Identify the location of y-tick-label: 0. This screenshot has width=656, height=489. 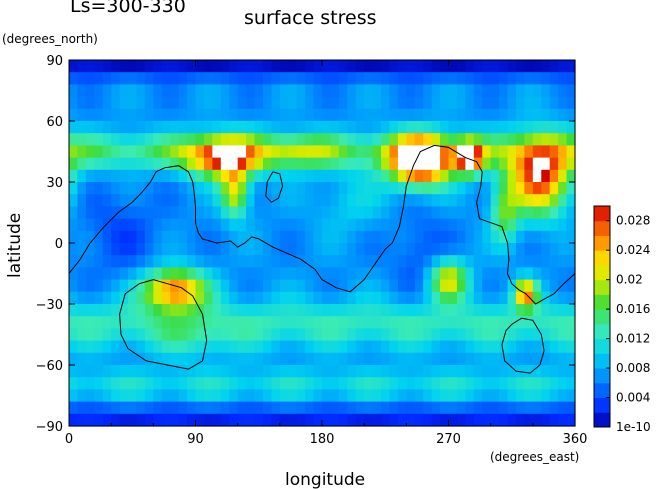
(59, 244).